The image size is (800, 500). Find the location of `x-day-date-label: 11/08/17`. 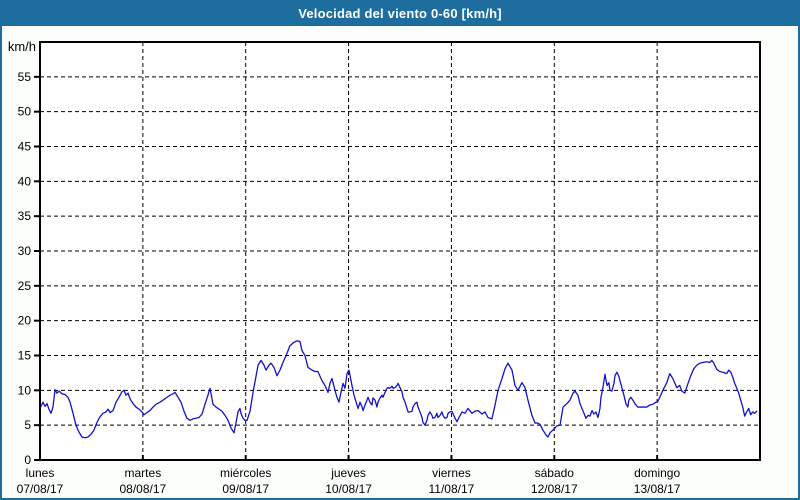

x-day-date-label: 11/08/17 is located at coordinates (452, 489).